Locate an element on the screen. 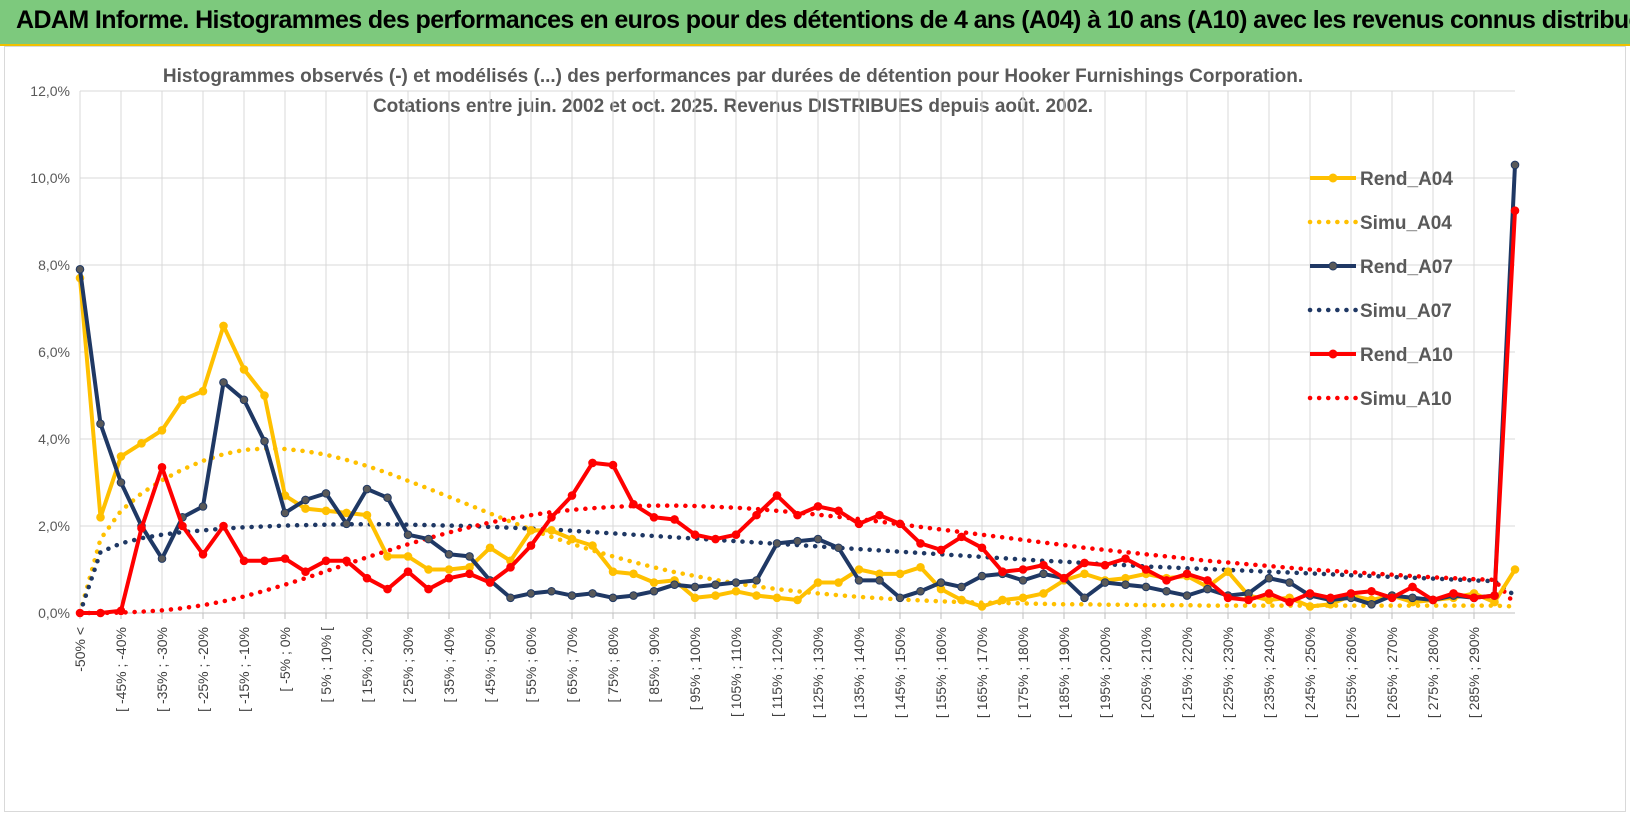 This screenshot has width=1630, height=815. series-line-simu-a10 is located at coordinates (797, 559).